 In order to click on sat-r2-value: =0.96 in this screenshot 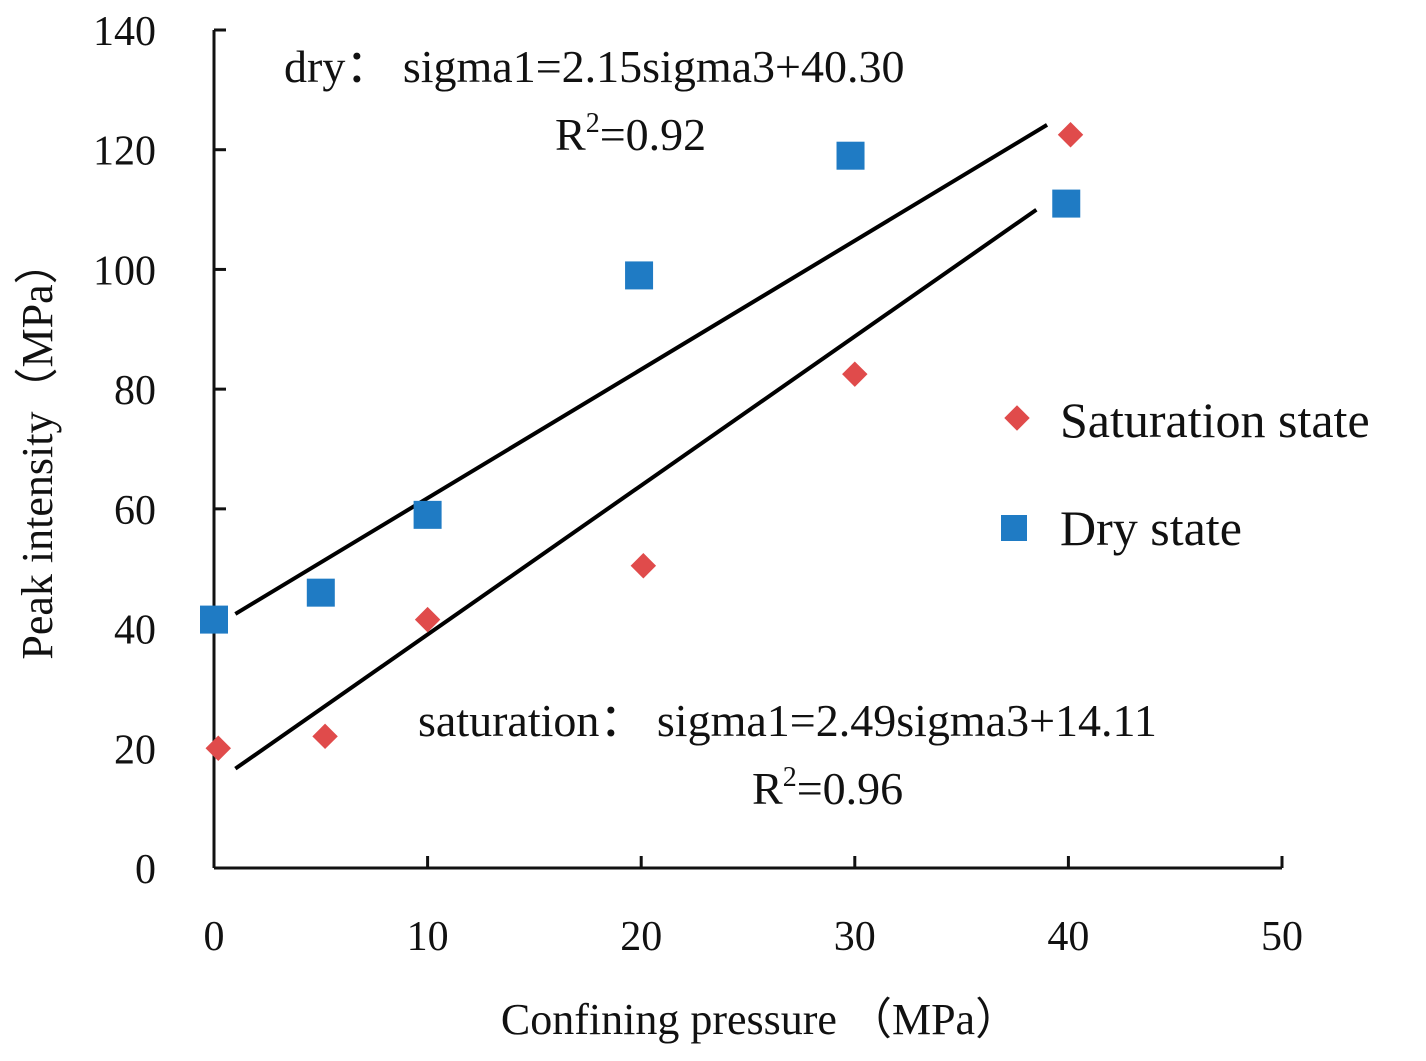, I will do `click(850, 788)`.